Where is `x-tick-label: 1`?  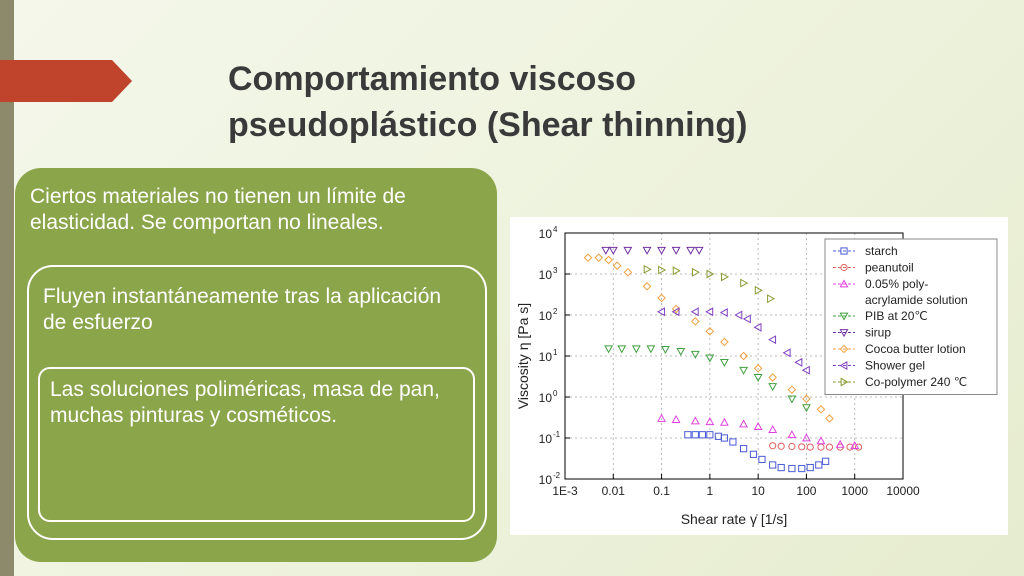
x-tick-label: 1 is located at coordinates (710, 491).